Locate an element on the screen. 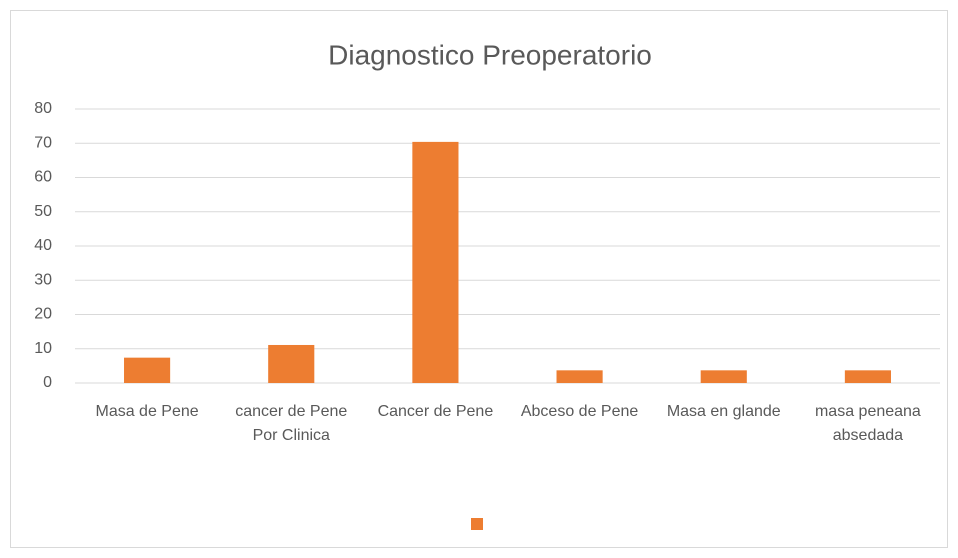 The width and height of the screenshot is (958, 558). x-tick-label: Cancer de Pene is located at coordinates (435, 411).